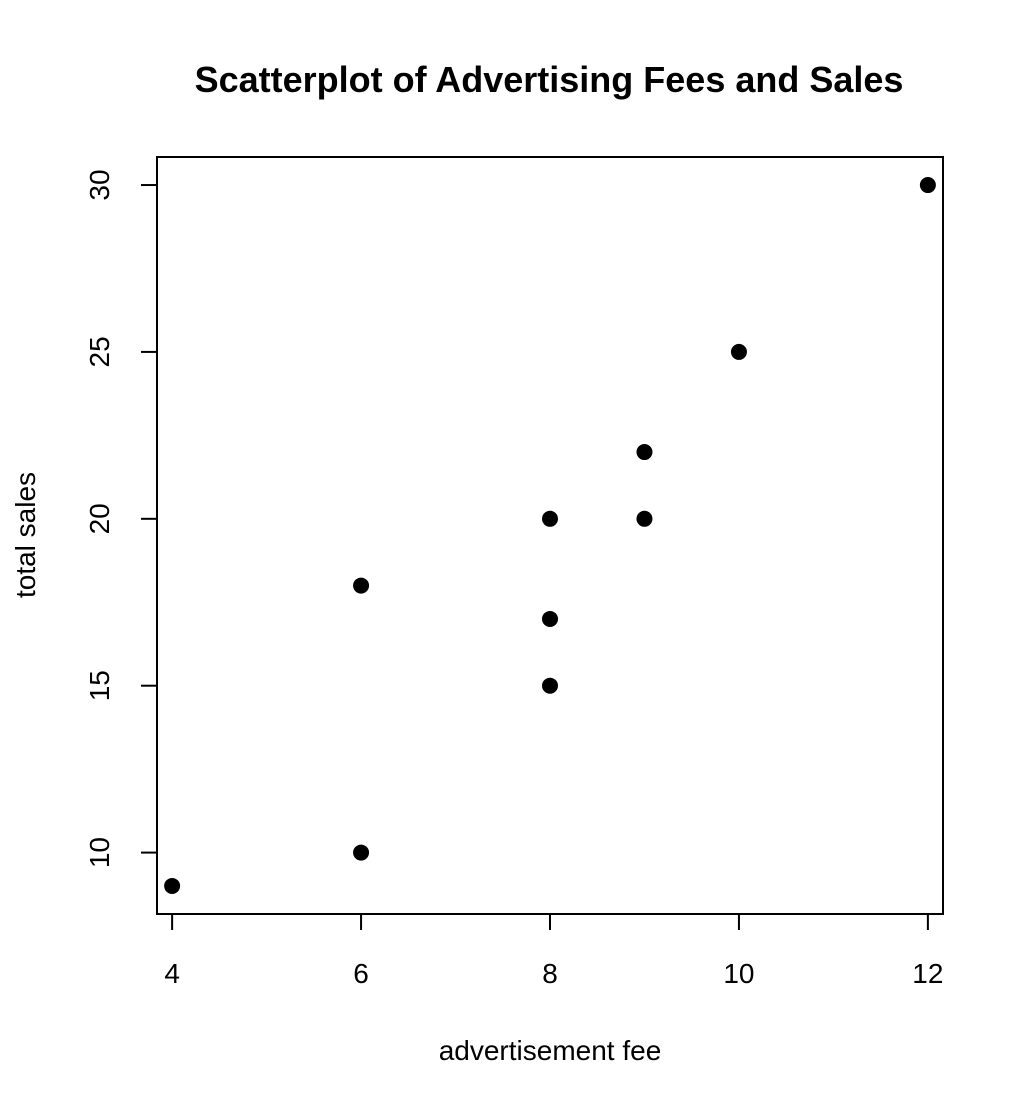  I want to click on y-tick-label: 15, so click(99, 685).